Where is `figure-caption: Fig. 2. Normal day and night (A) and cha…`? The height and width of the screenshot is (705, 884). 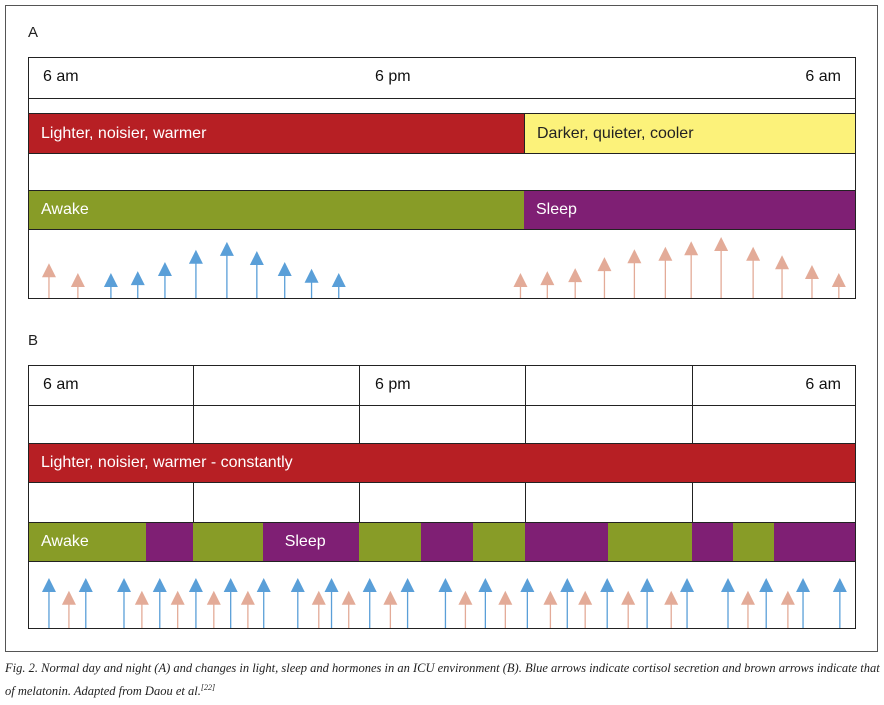 figure-caption: Fig. 2. Normal day and night (A) and cha… is located at coordinates (444, 680).